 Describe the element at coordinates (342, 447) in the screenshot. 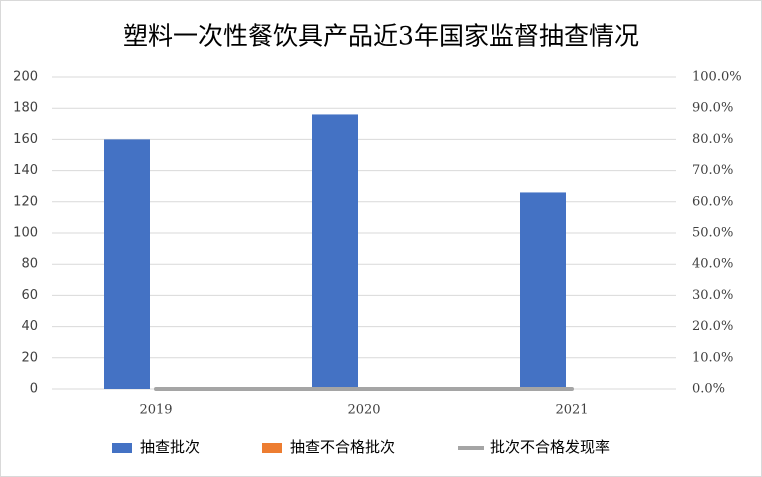

I see `legend-label: 抽查不合格批次` at that location.